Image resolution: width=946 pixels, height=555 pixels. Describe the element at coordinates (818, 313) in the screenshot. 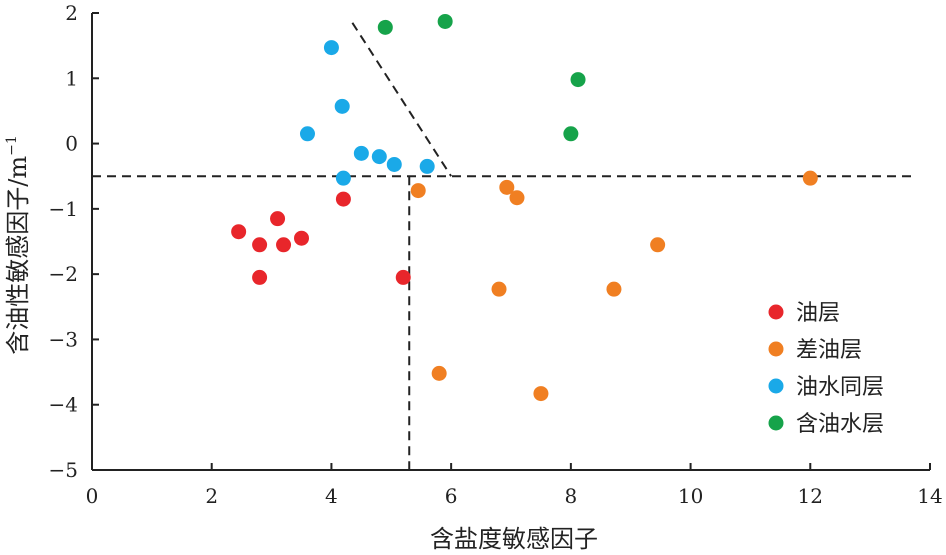

I see `legend-label: 油层` at that location.